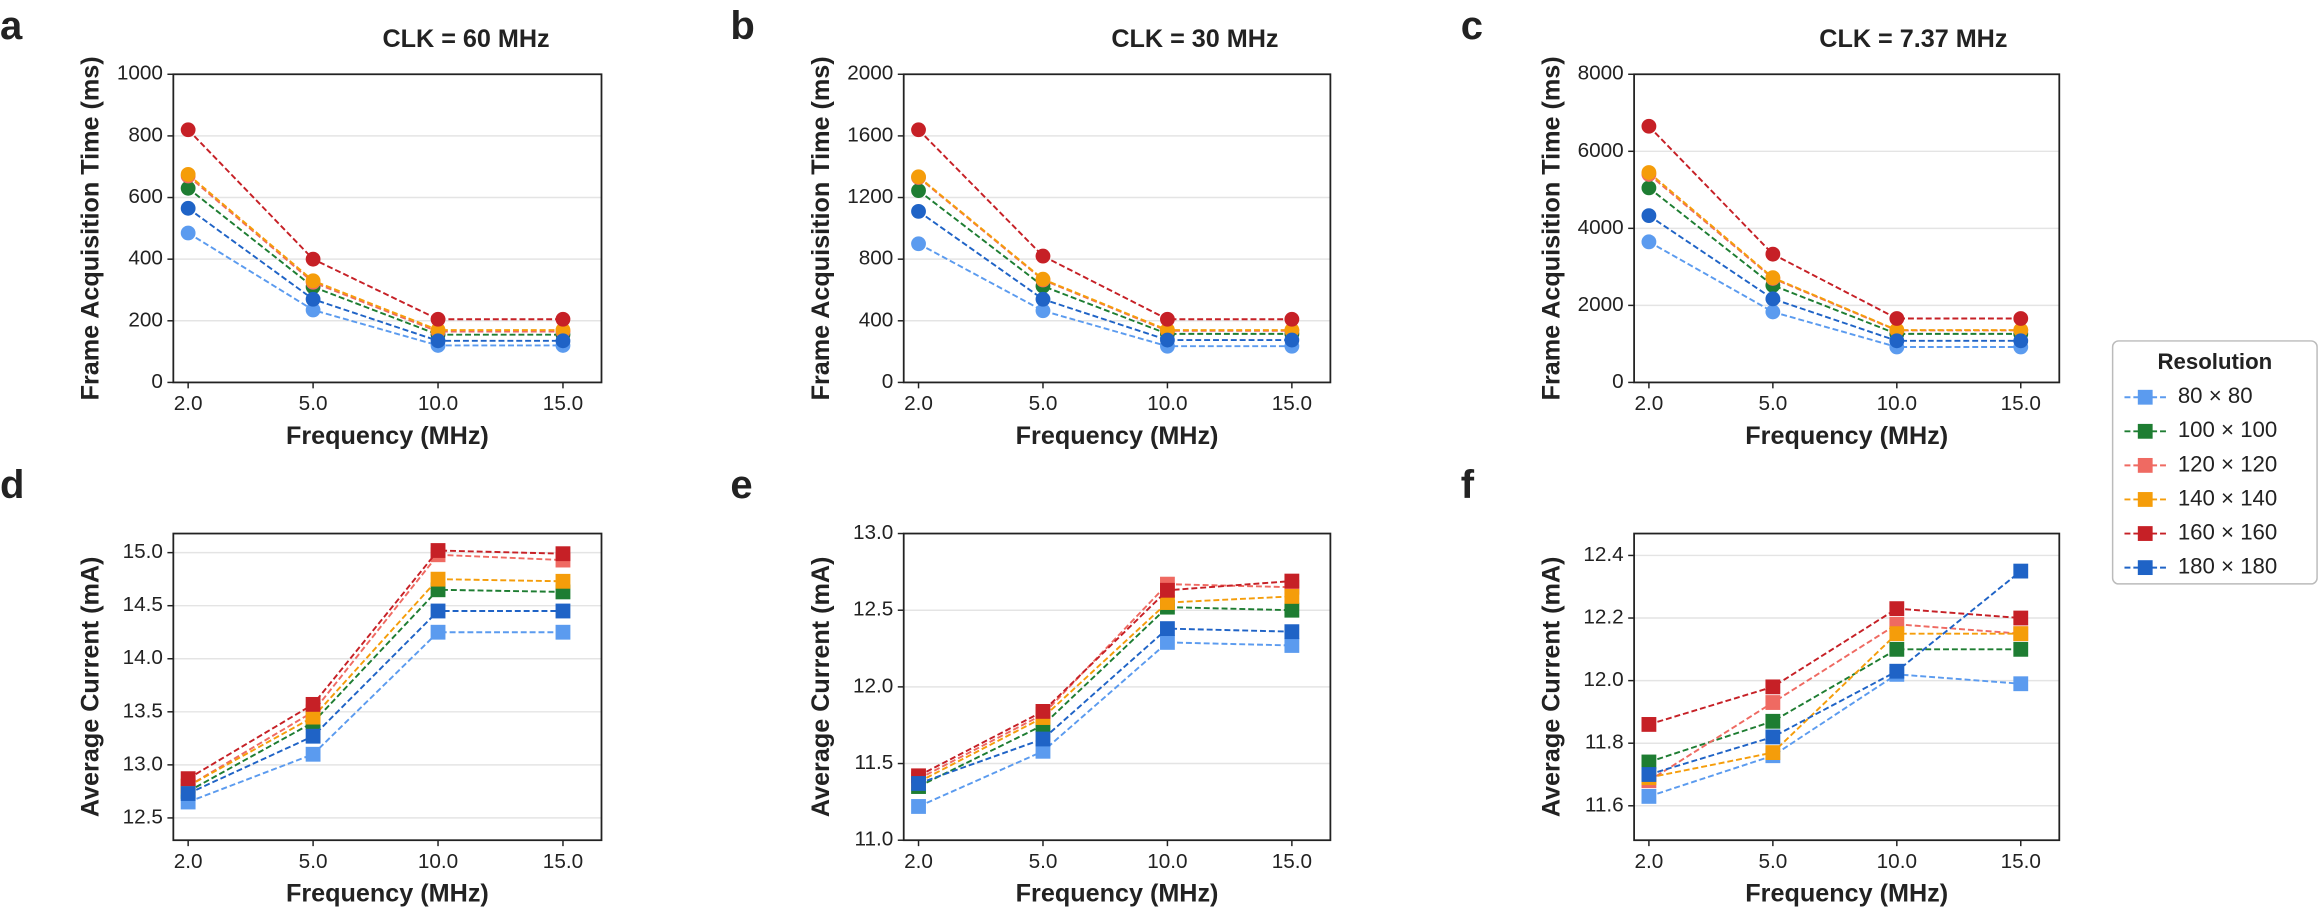  What do you see at coordinates (91, 687) in the screenshot?
I see `y-axis-label: Average Current (mA)` at bounding box center [91, 687].